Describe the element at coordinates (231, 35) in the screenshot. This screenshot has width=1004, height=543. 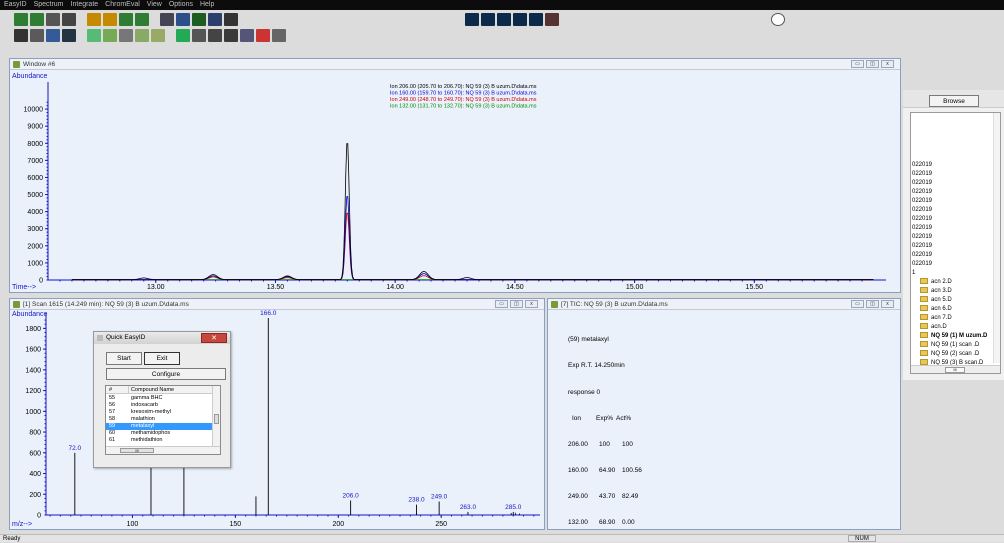
I see `grid-icon` at that location.